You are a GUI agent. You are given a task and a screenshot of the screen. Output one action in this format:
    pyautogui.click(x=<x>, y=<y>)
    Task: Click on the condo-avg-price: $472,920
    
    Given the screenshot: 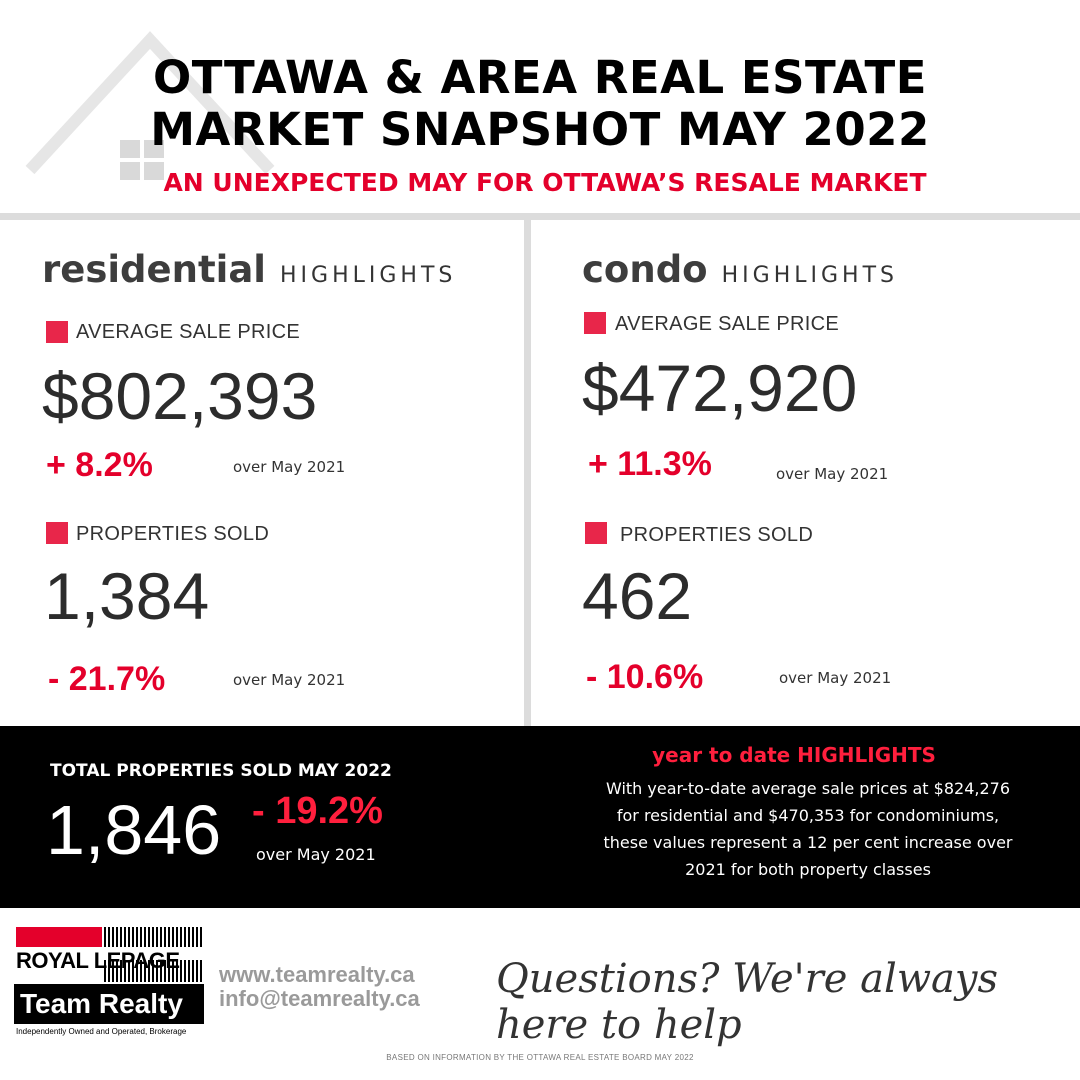 What is the action you would take?
    pyautogui.click(x=720, y=388)
    